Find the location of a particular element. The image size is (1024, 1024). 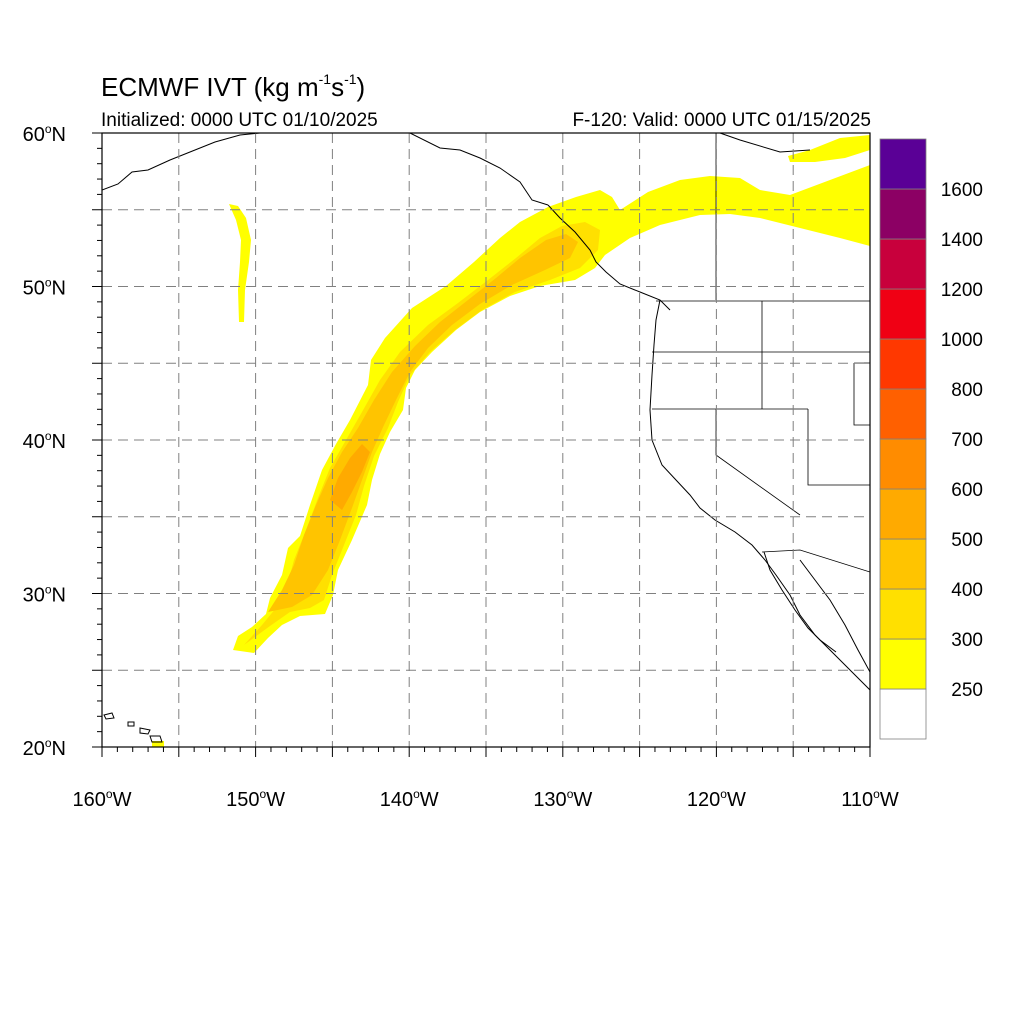

lon-label-140: 140oW is located at coordinates (409, 799).